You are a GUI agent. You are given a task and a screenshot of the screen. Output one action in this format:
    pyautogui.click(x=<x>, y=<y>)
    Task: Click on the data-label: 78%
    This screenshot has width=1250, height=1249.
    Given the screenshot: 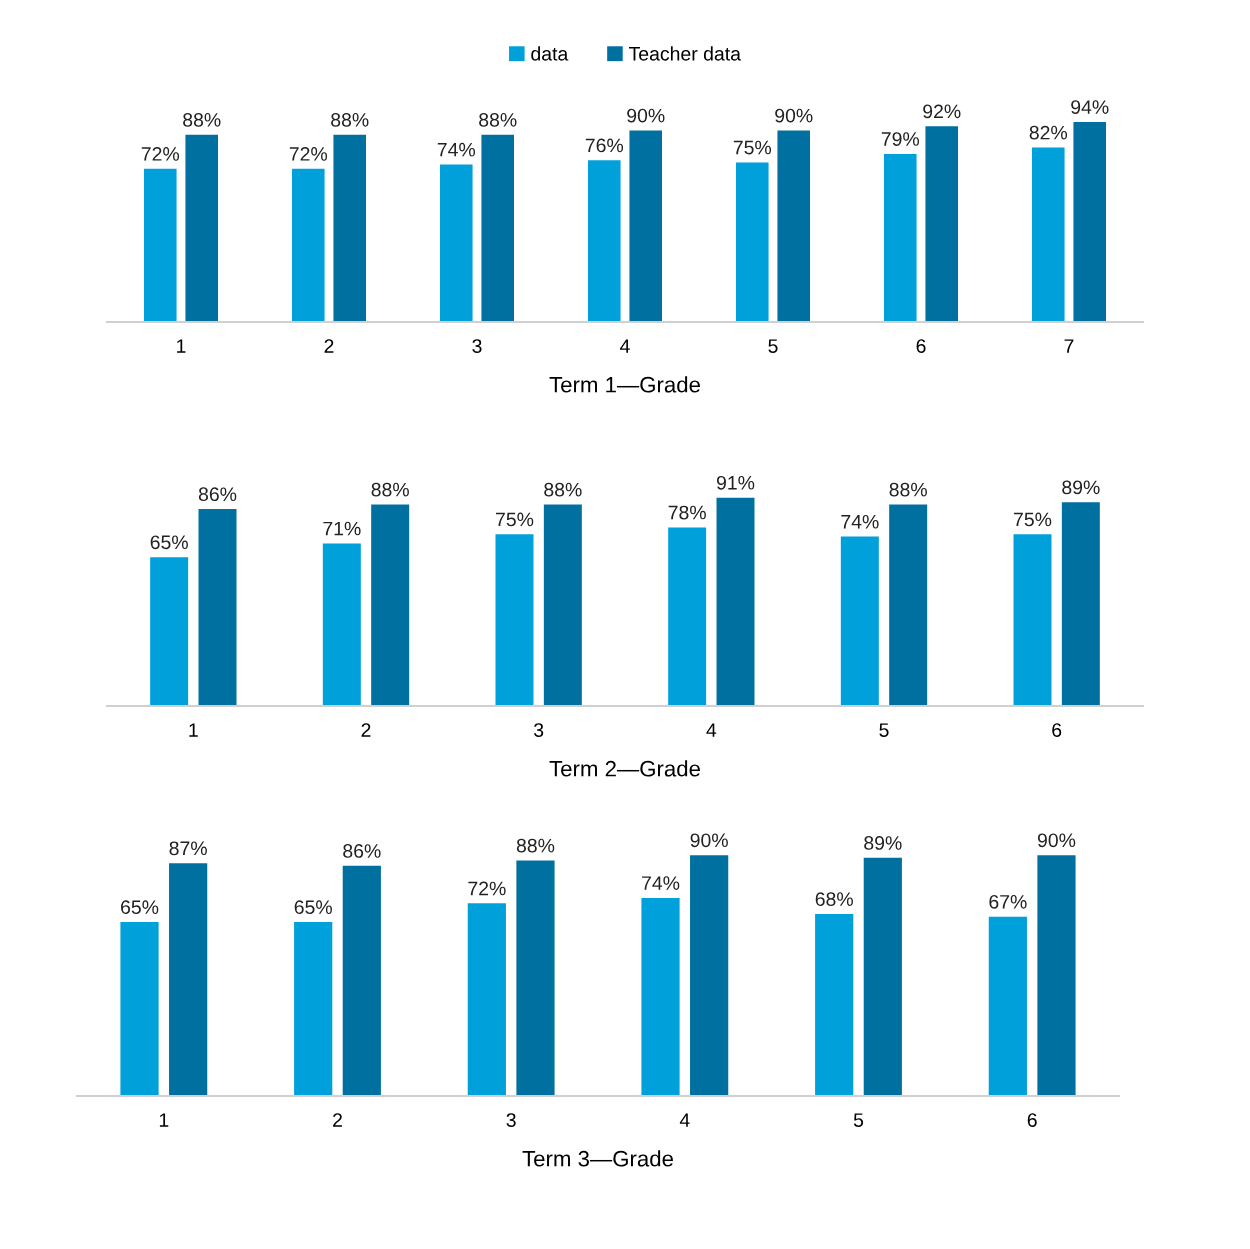 What is the action you would take?
    pyautogui.click(x=687, y=512)
    